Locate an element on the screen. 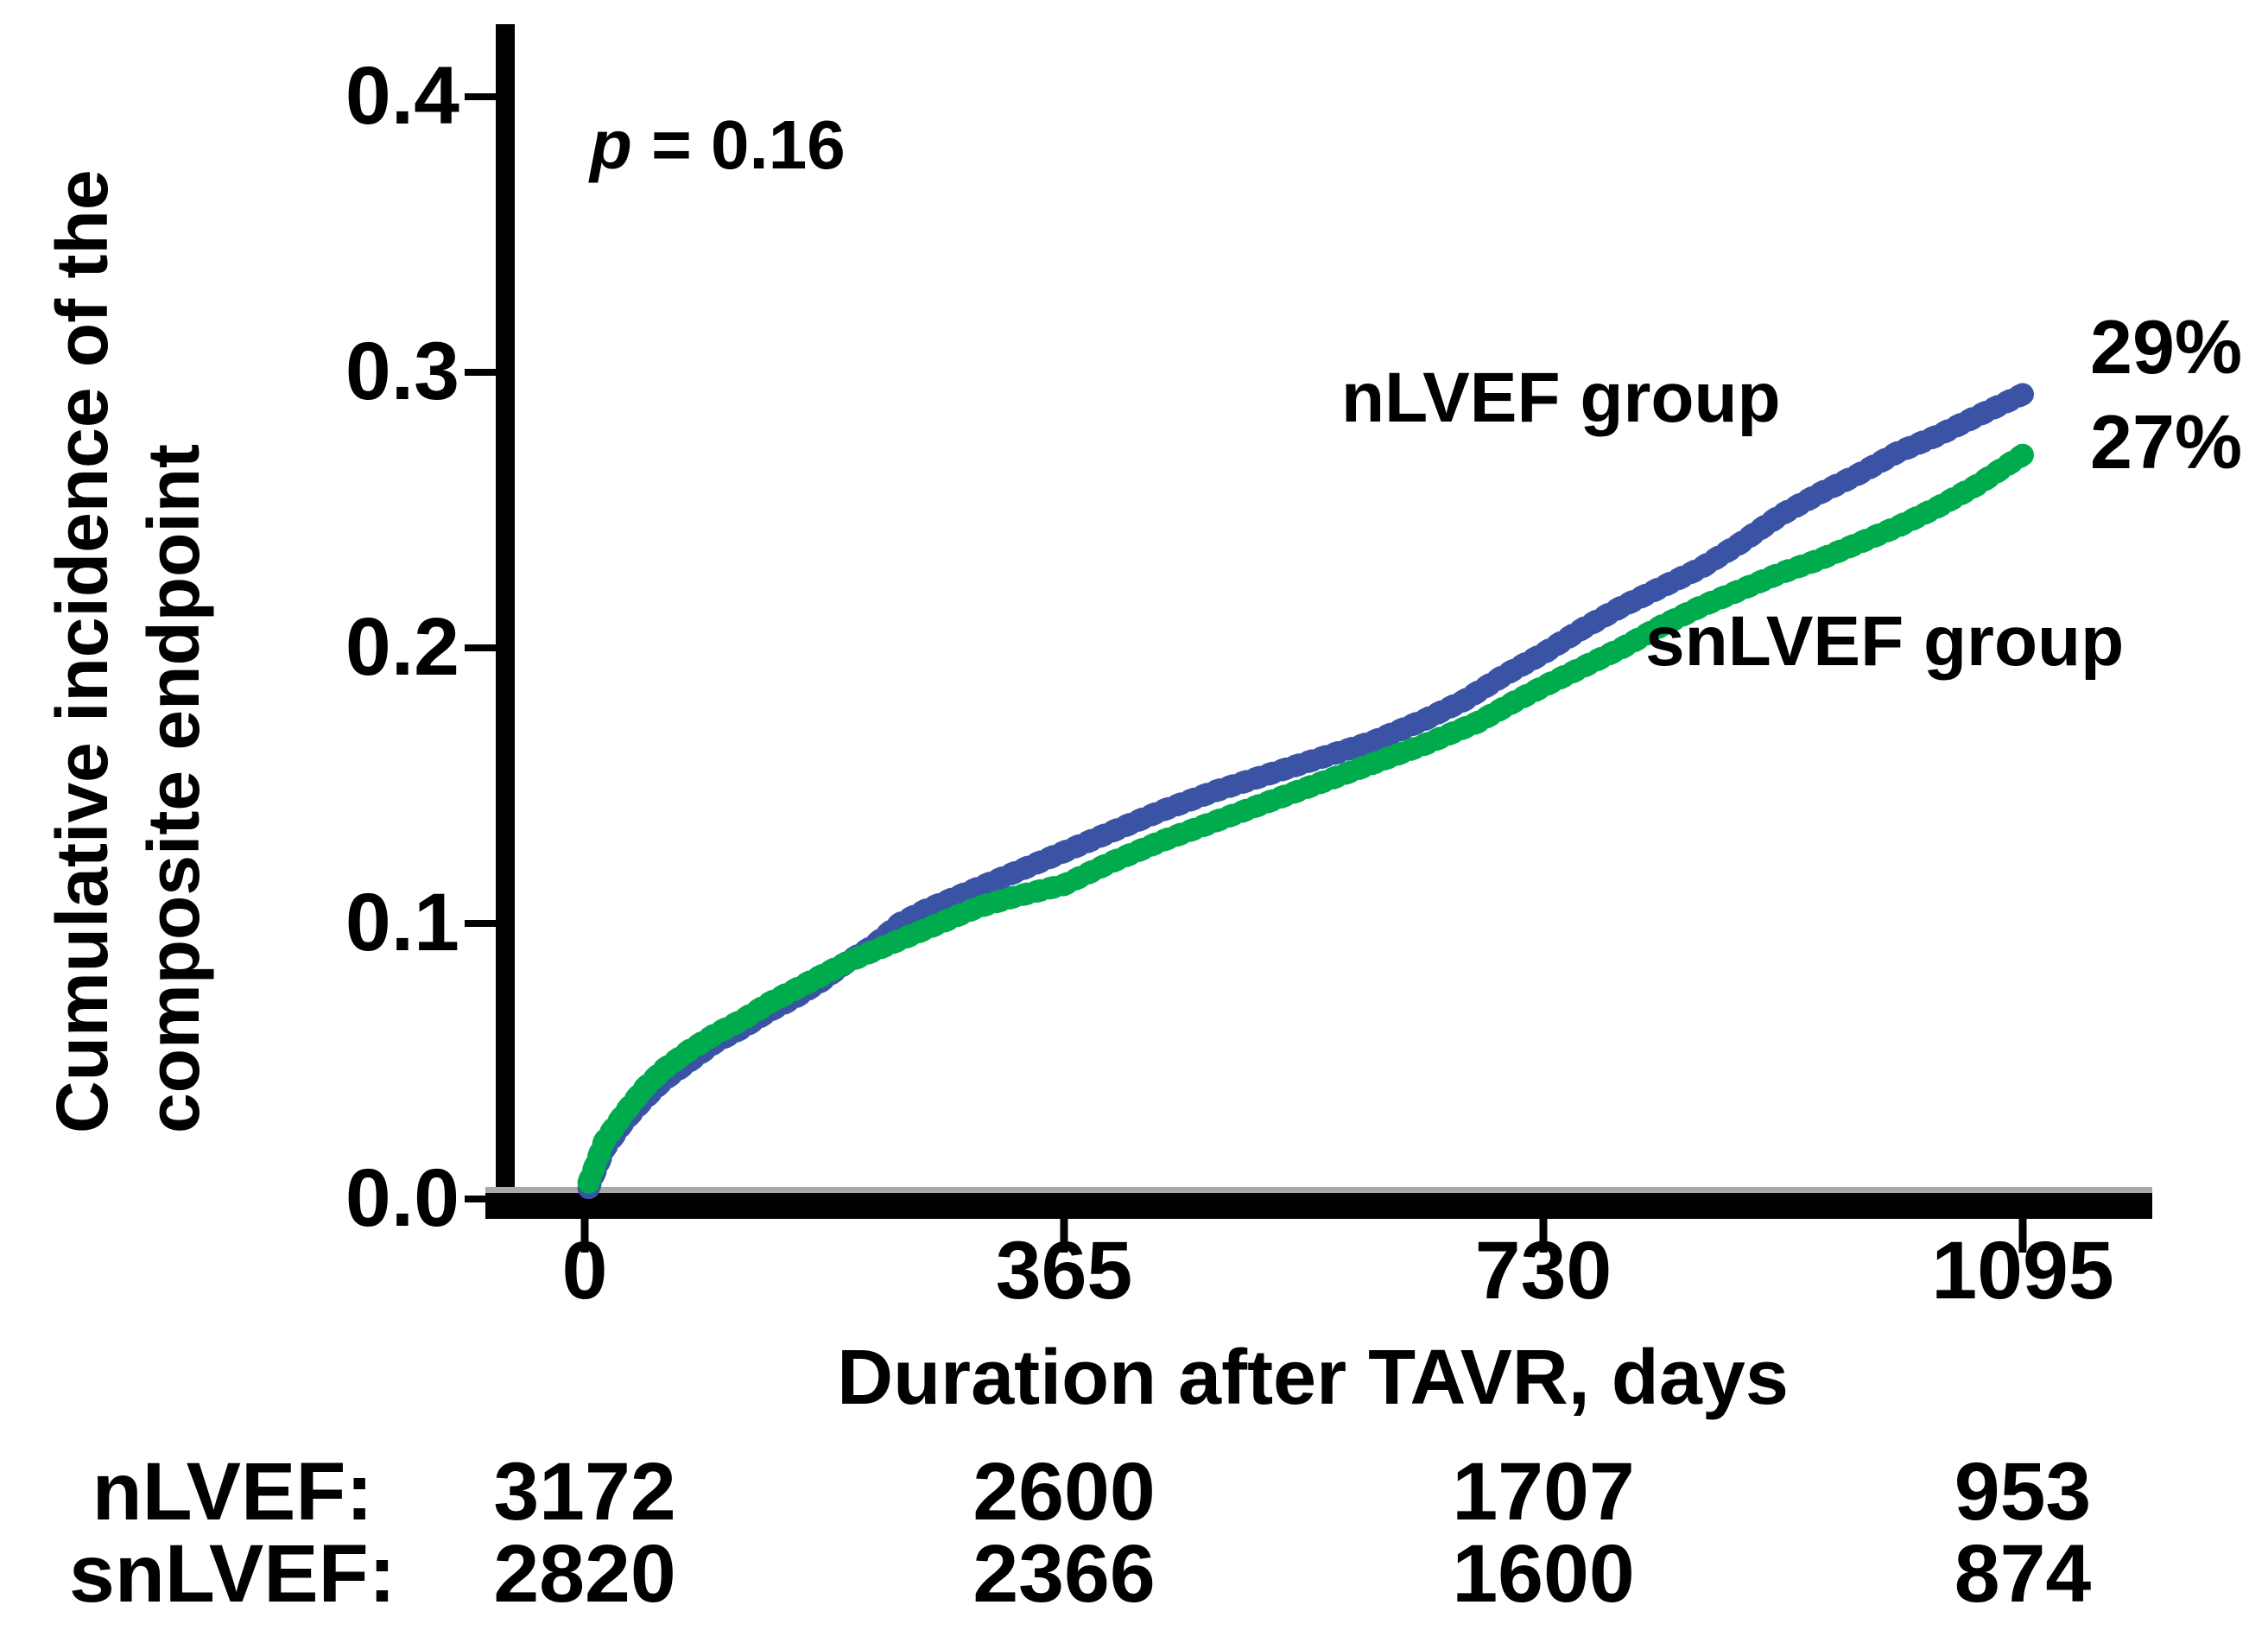 Image resolution: width=2268 pixels, height=1643 pixels. p-value-annotation: p = 0.16 is located at coordinates (718, 145).